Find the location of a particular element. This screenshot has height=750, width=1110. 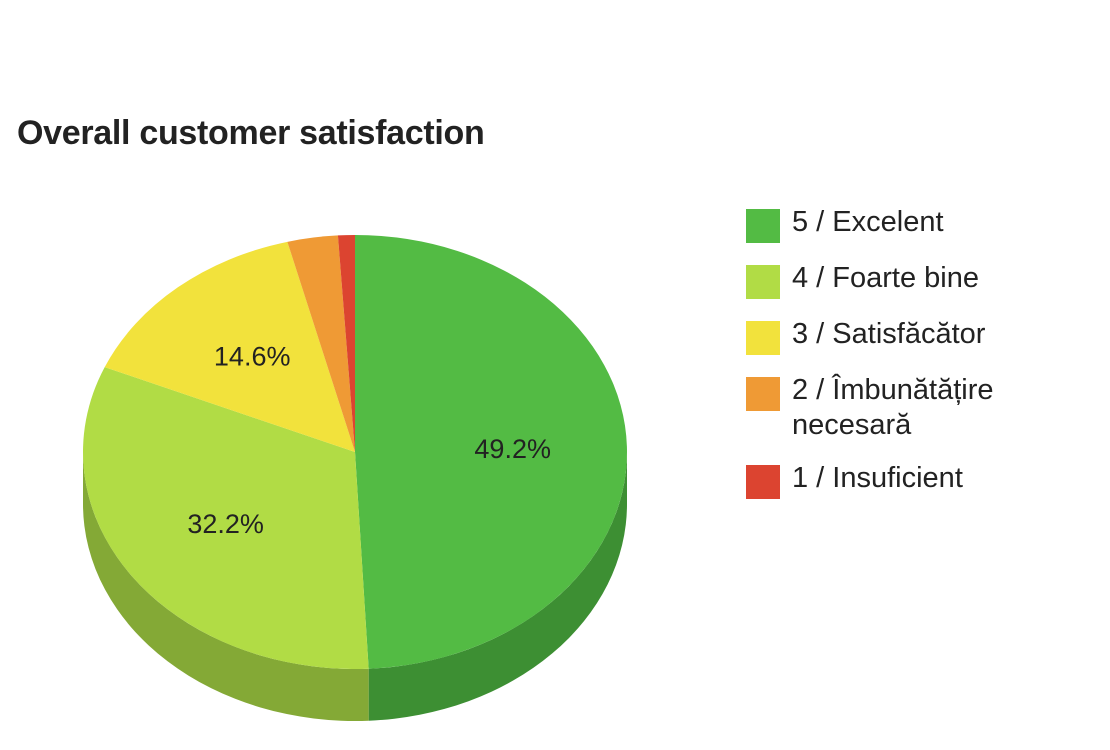

pie-slice-3-satisfacator is located at coordinates (230, 346).